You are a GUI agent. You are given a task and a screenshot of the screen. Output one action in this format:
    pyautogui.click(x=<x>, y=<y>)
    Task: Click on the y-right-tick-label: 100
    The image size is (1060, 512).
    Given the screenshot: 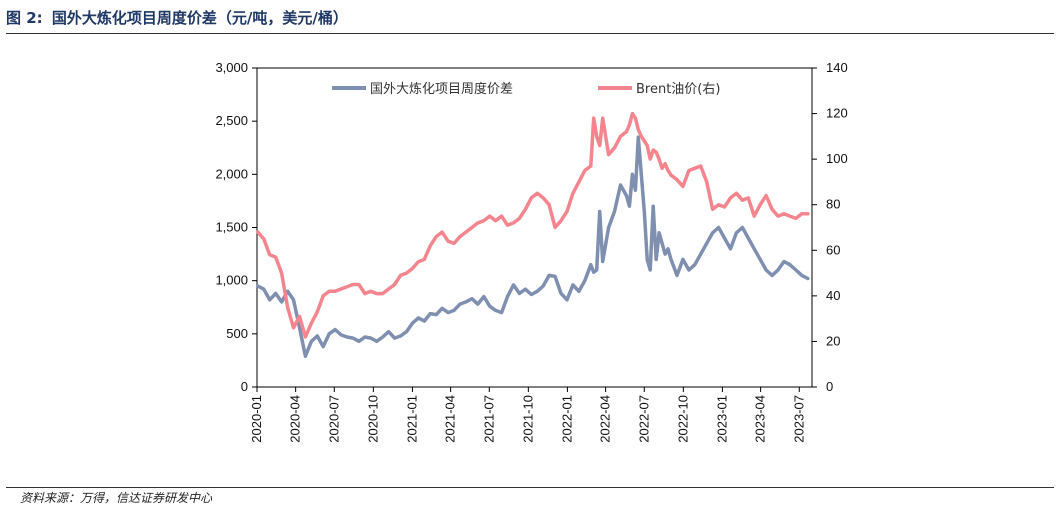 What is the action you would take?
    pyautogui.click(x=837, y=158)
    